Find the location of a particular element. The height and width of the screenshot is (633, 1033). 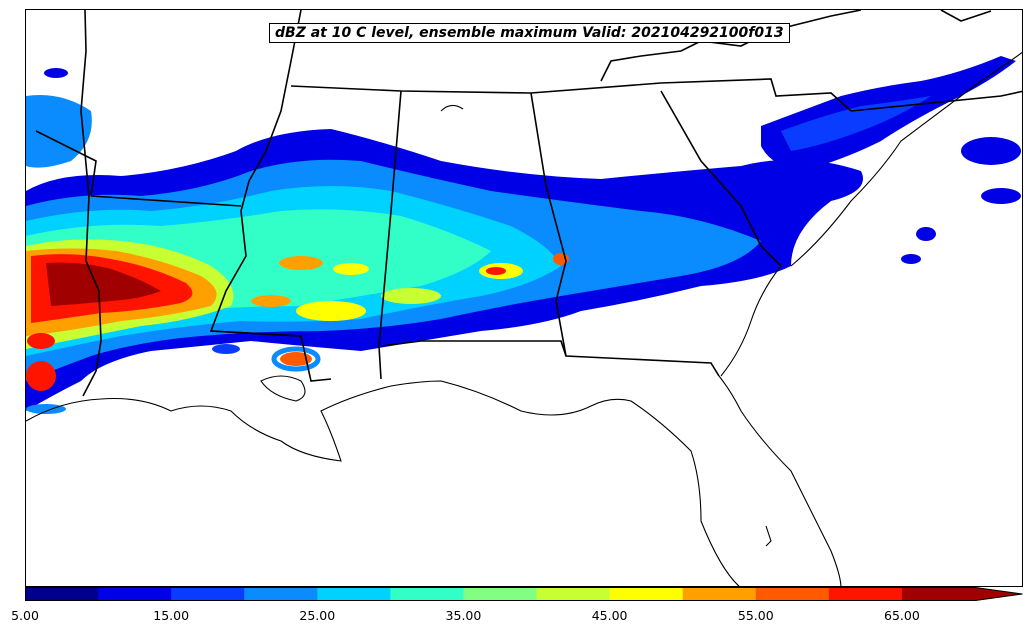

border-ga-fl is located at coordinates (550, 358).